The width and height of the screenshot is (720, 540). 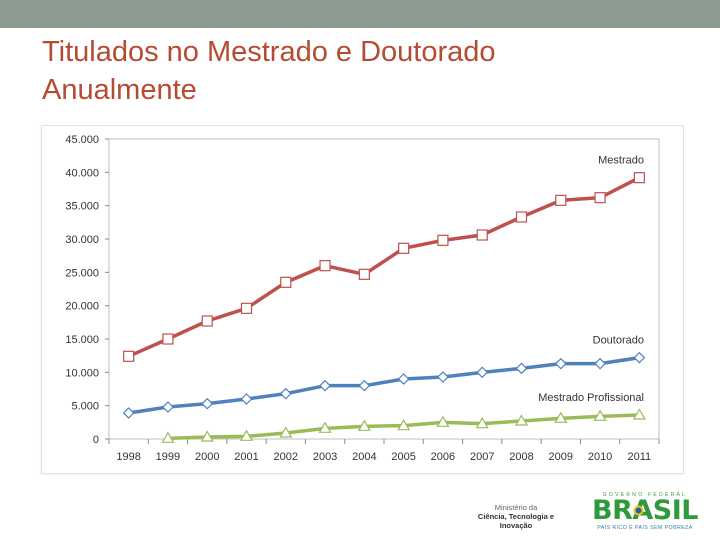 I want to click on chart-series-labels: Mestrado Doutorado Mestrado Profissional, so click(x=591, y=279).